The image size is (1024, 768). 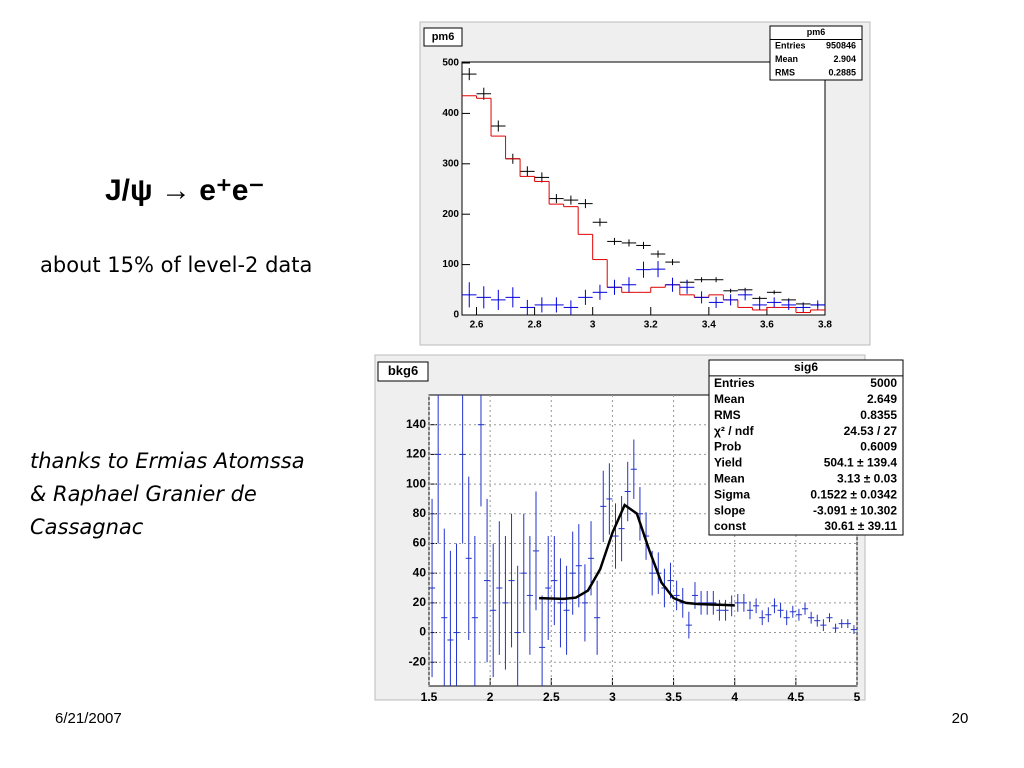 I want to click on stats-title: sig6, so click(x=806, y=367).